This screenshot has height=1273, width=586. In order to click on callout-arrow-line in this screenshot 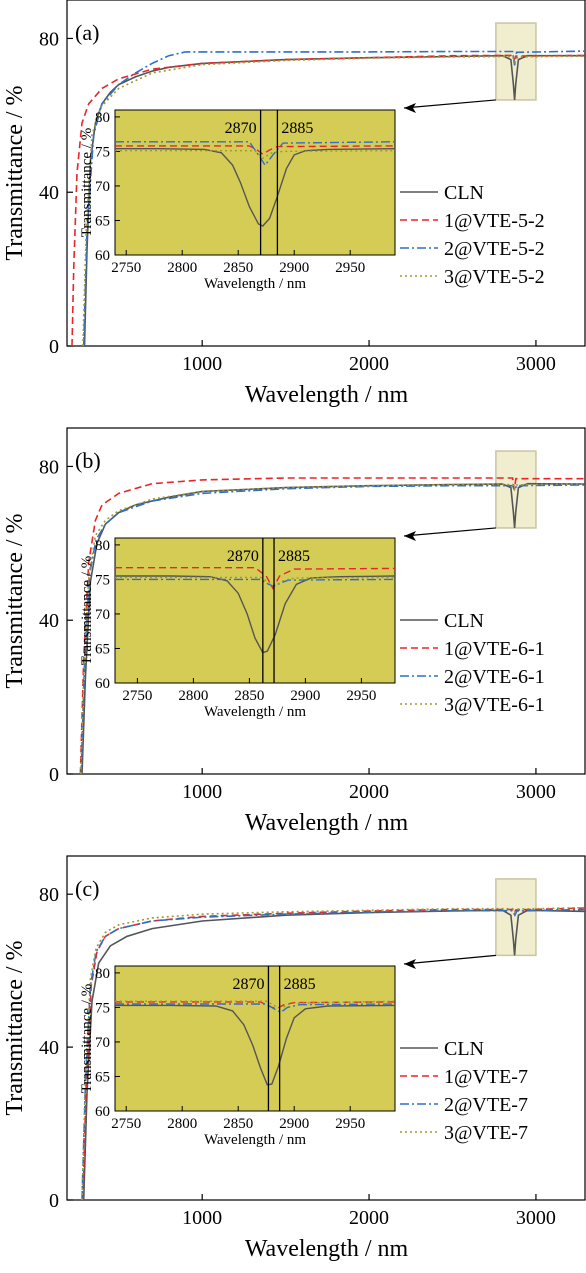, I will do `click(449, 532)`.